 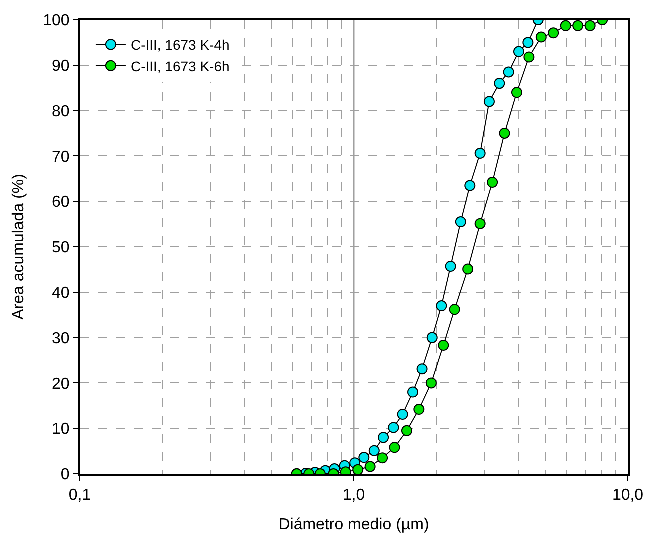 What do you see at coordinates (19, 247) in the screenshot?
I see `y-axis-title: Area acumulada (%)` at bounding box center [19, 247].